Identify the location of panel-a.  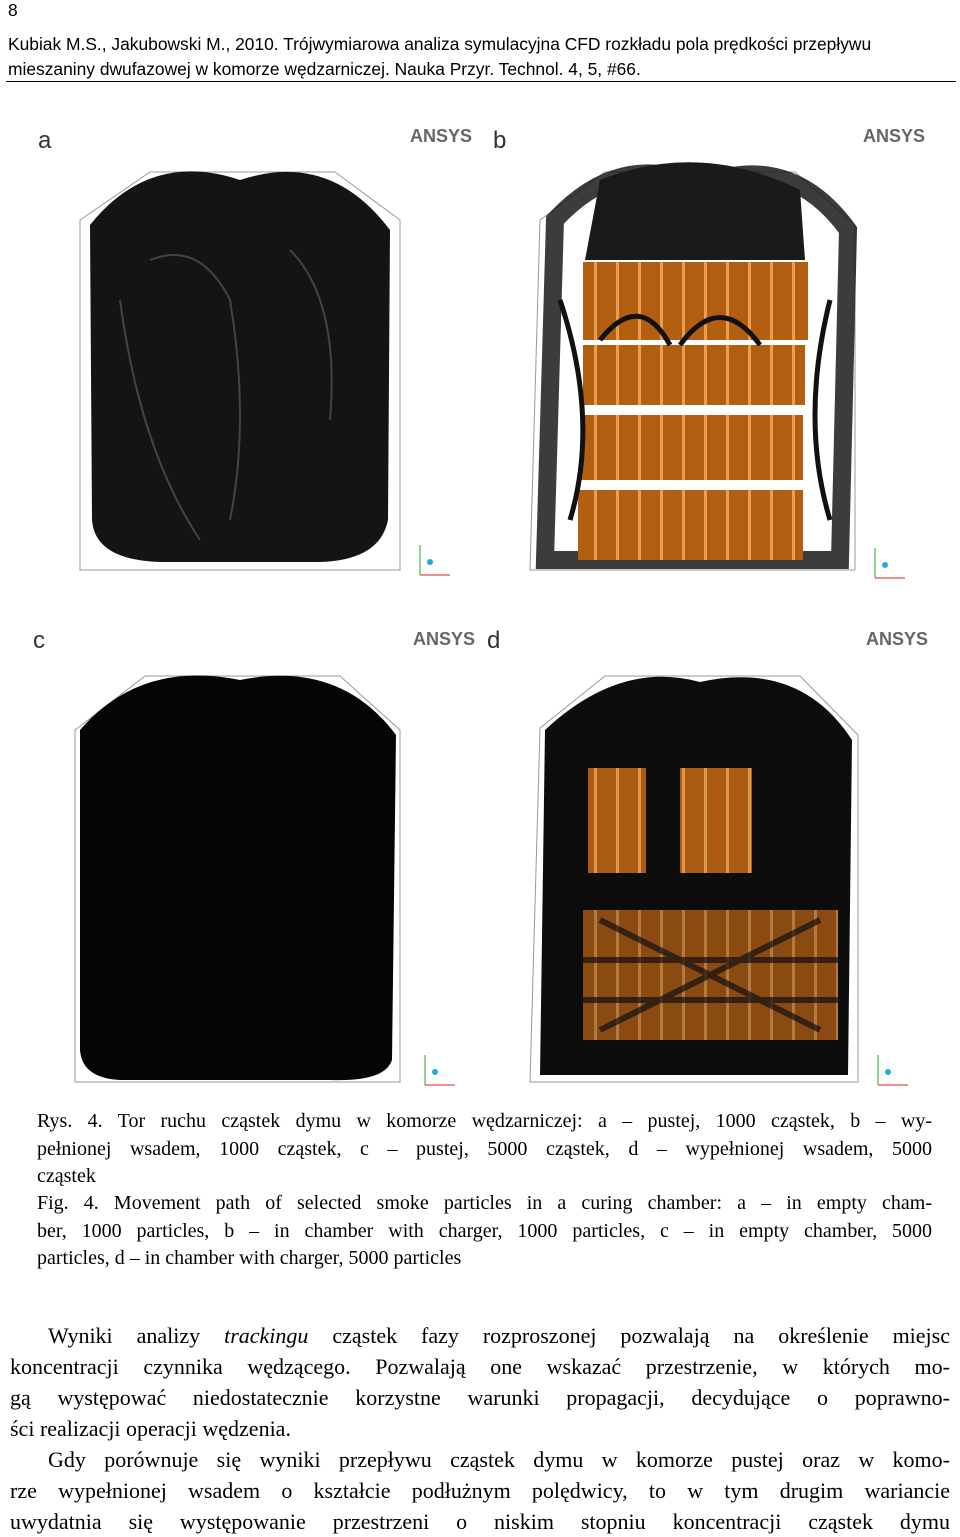
(264, 373).